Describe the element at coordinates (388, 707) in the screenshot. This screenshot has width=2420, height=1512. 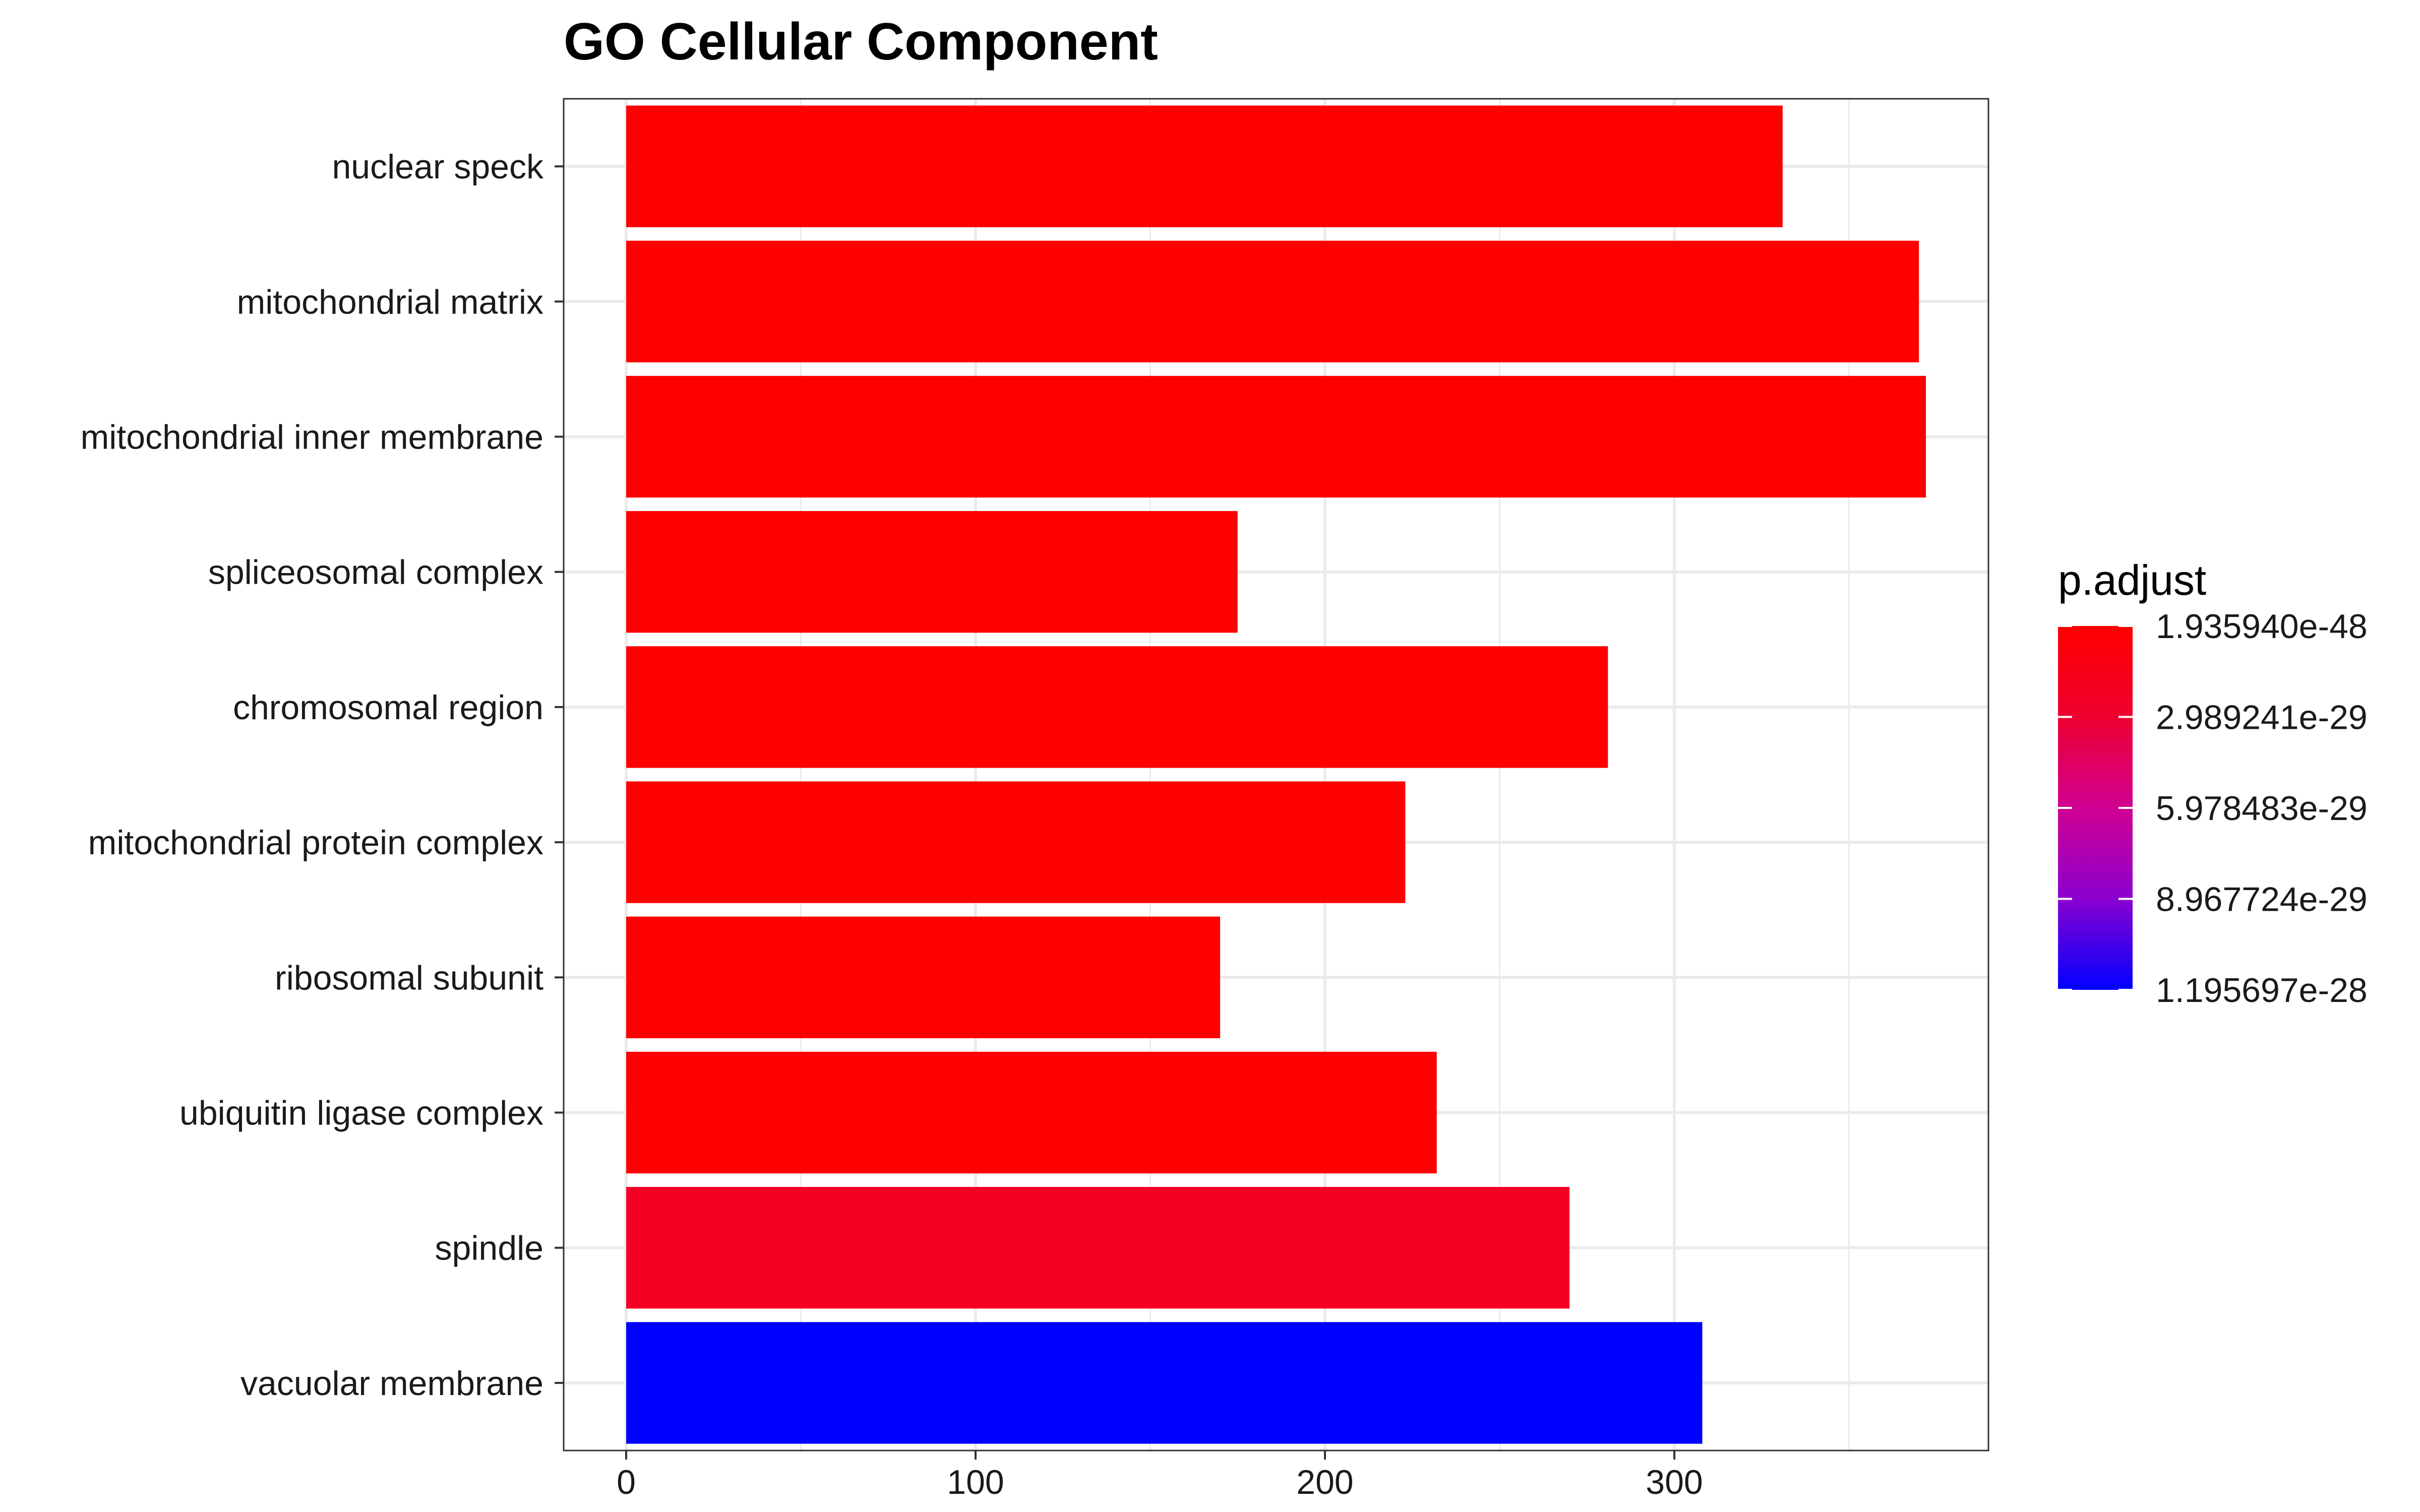
I see `y-tick-label: chromosomal region` at that location.